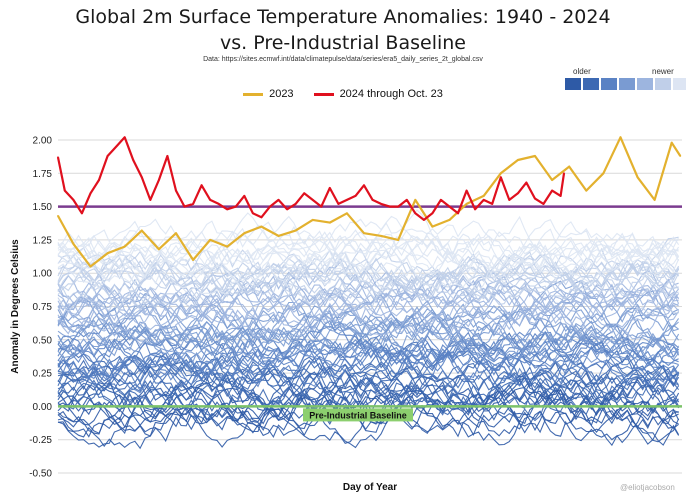 This screenshot has height=499, width=686. I want to click on baseline-label: Pre-Industrial Baseline, so click(358, 415).